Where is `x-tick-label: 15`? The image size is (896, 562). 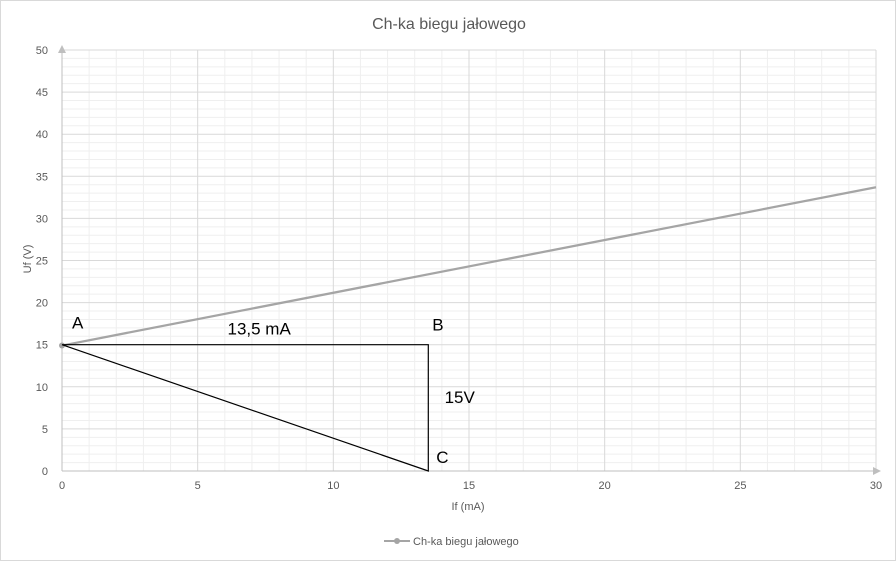
x-tick-label: 15 is located at coordinates (469, 486).